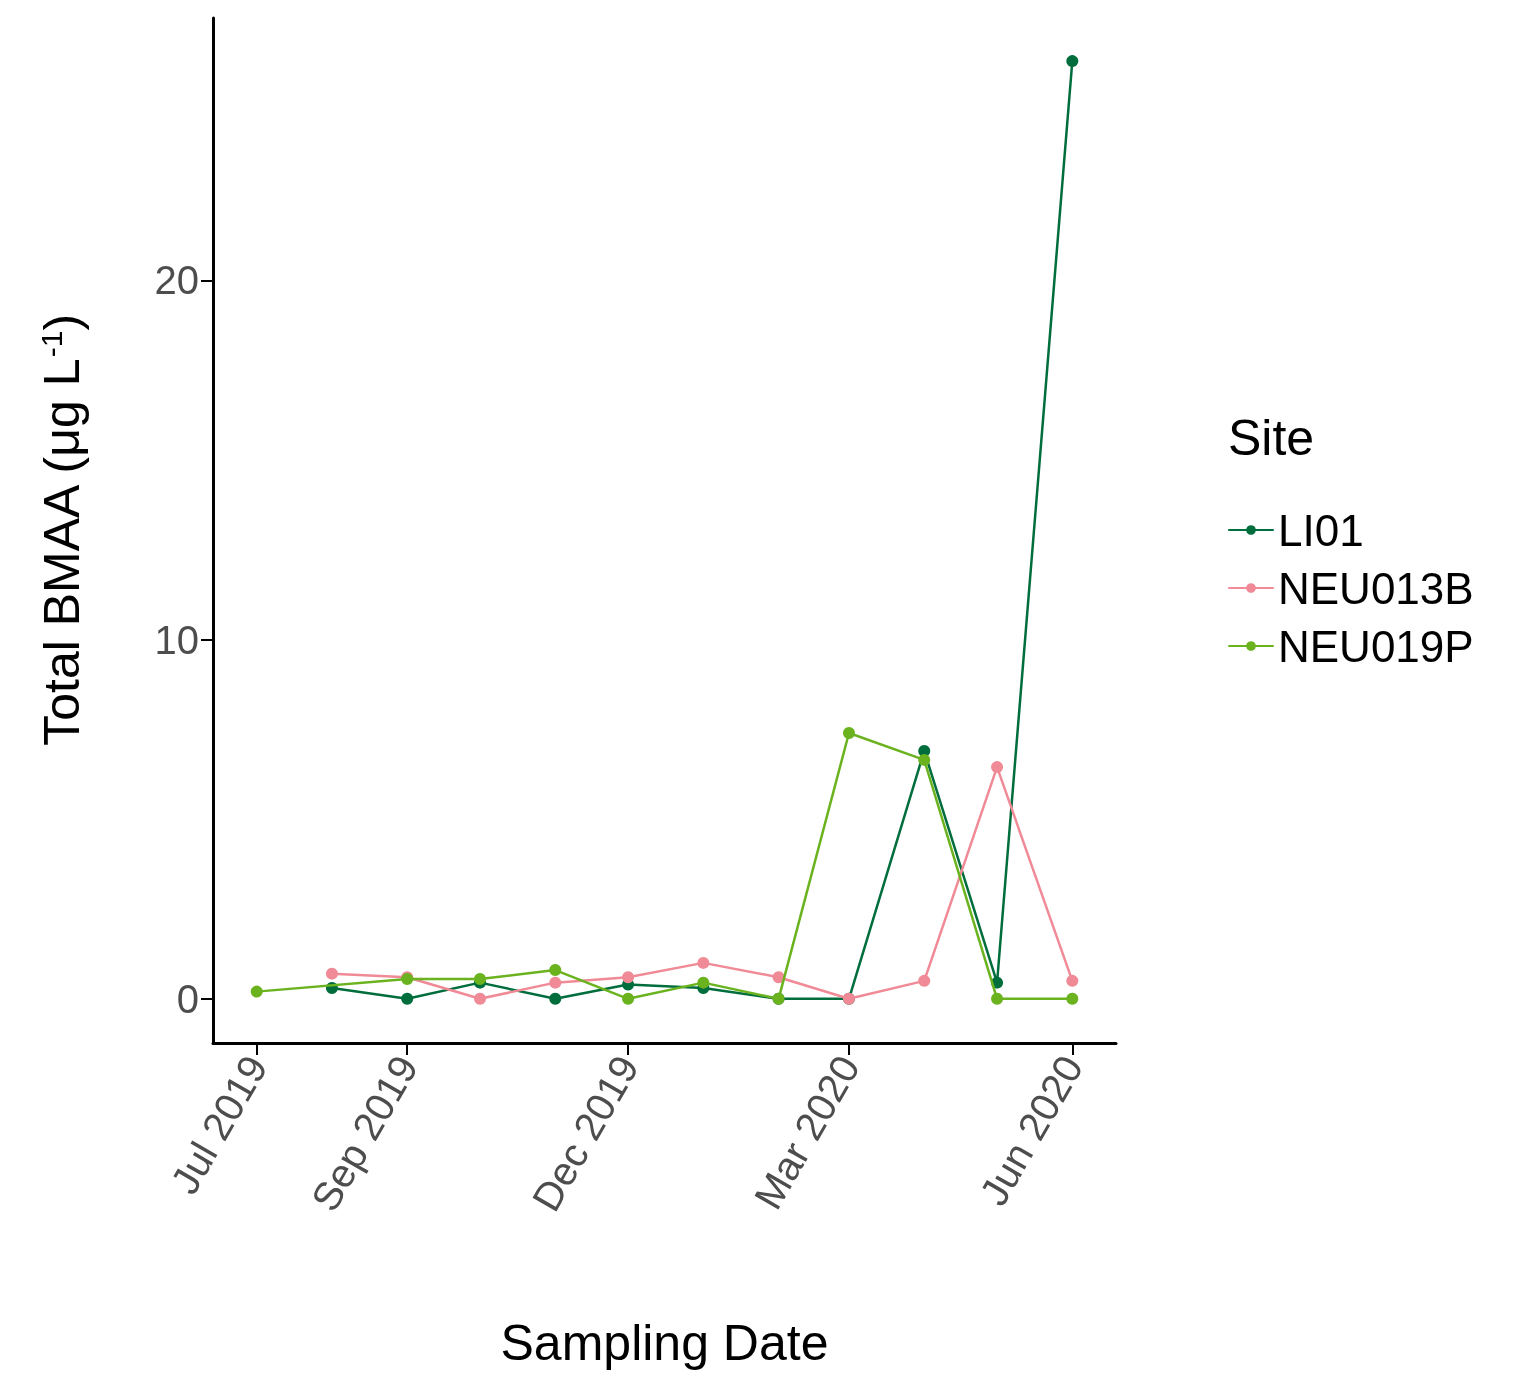 This screenshot has height=1383, width=1518. What do you see at coordinates (176, 639) in the screenshot?
I see `y-tick-label: 10` at bounding box center [176, 639].